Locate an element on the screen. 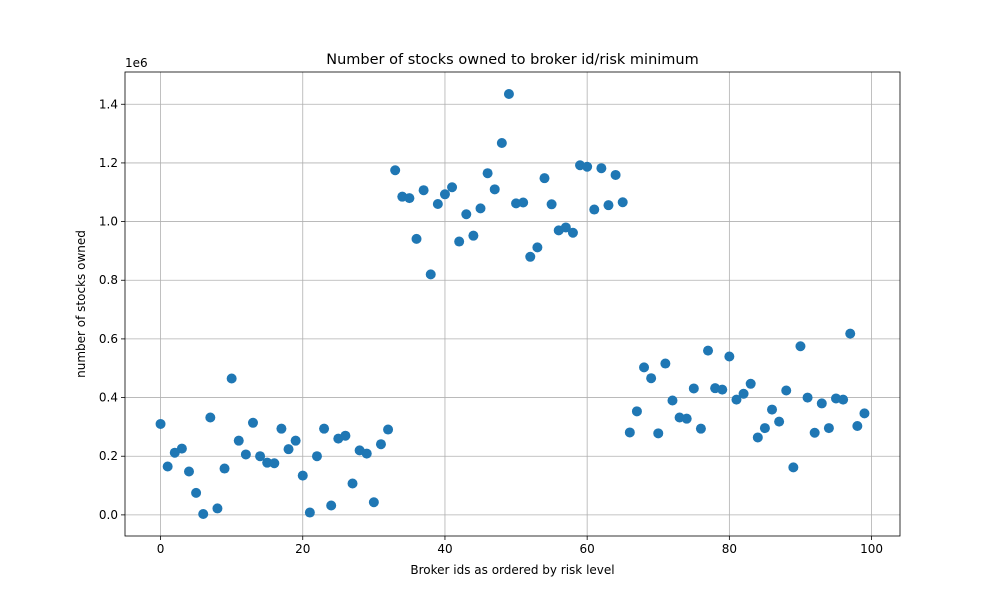  x-tick-label: 20 is located at coordinates (302, 549).